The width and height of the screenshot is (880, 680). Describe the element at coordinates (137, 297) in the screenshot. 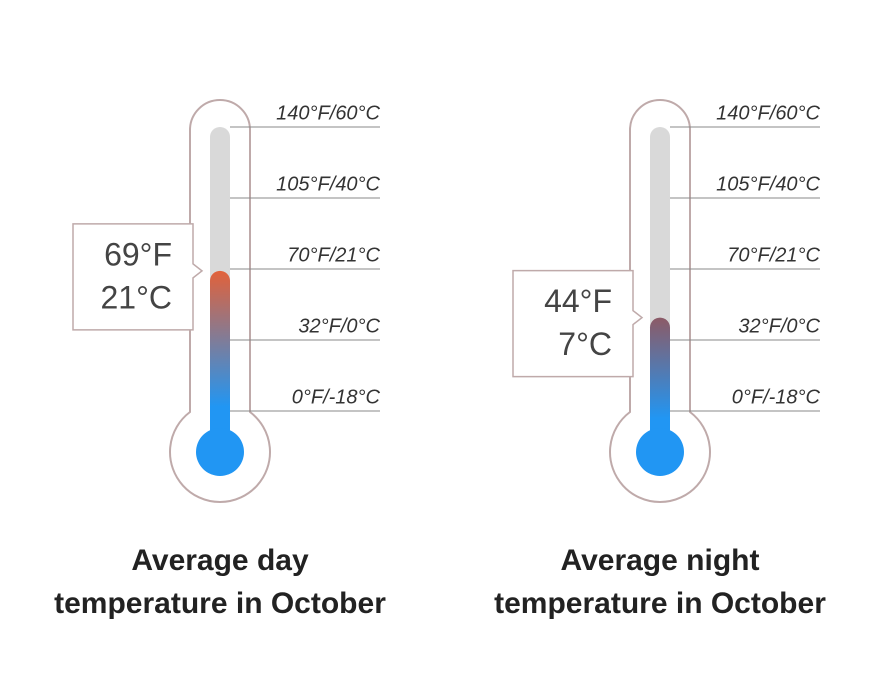

I see `value-label: 21°C` at that location.